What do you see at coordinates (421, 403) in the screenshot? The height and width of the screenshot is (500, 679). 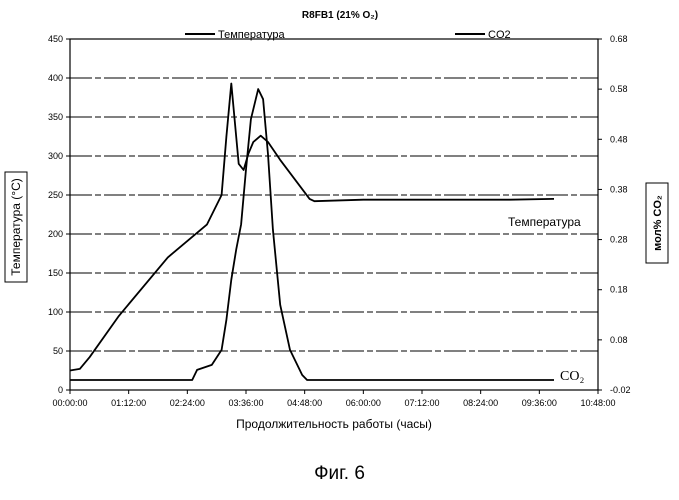 I see `x-tick-label: 07:12:00` at bounding box center [421, 403].